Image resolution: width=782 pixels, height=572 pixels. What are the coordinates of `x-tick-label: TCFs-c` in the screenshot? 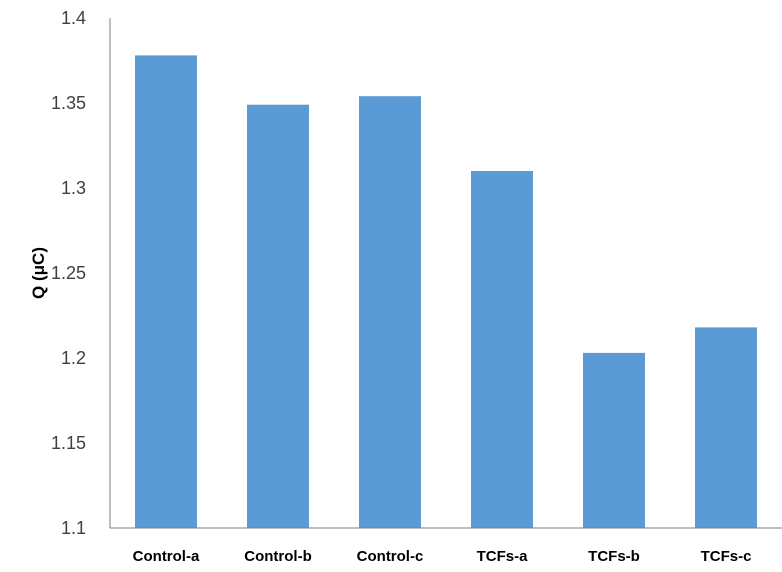 It's located at (726, 556).